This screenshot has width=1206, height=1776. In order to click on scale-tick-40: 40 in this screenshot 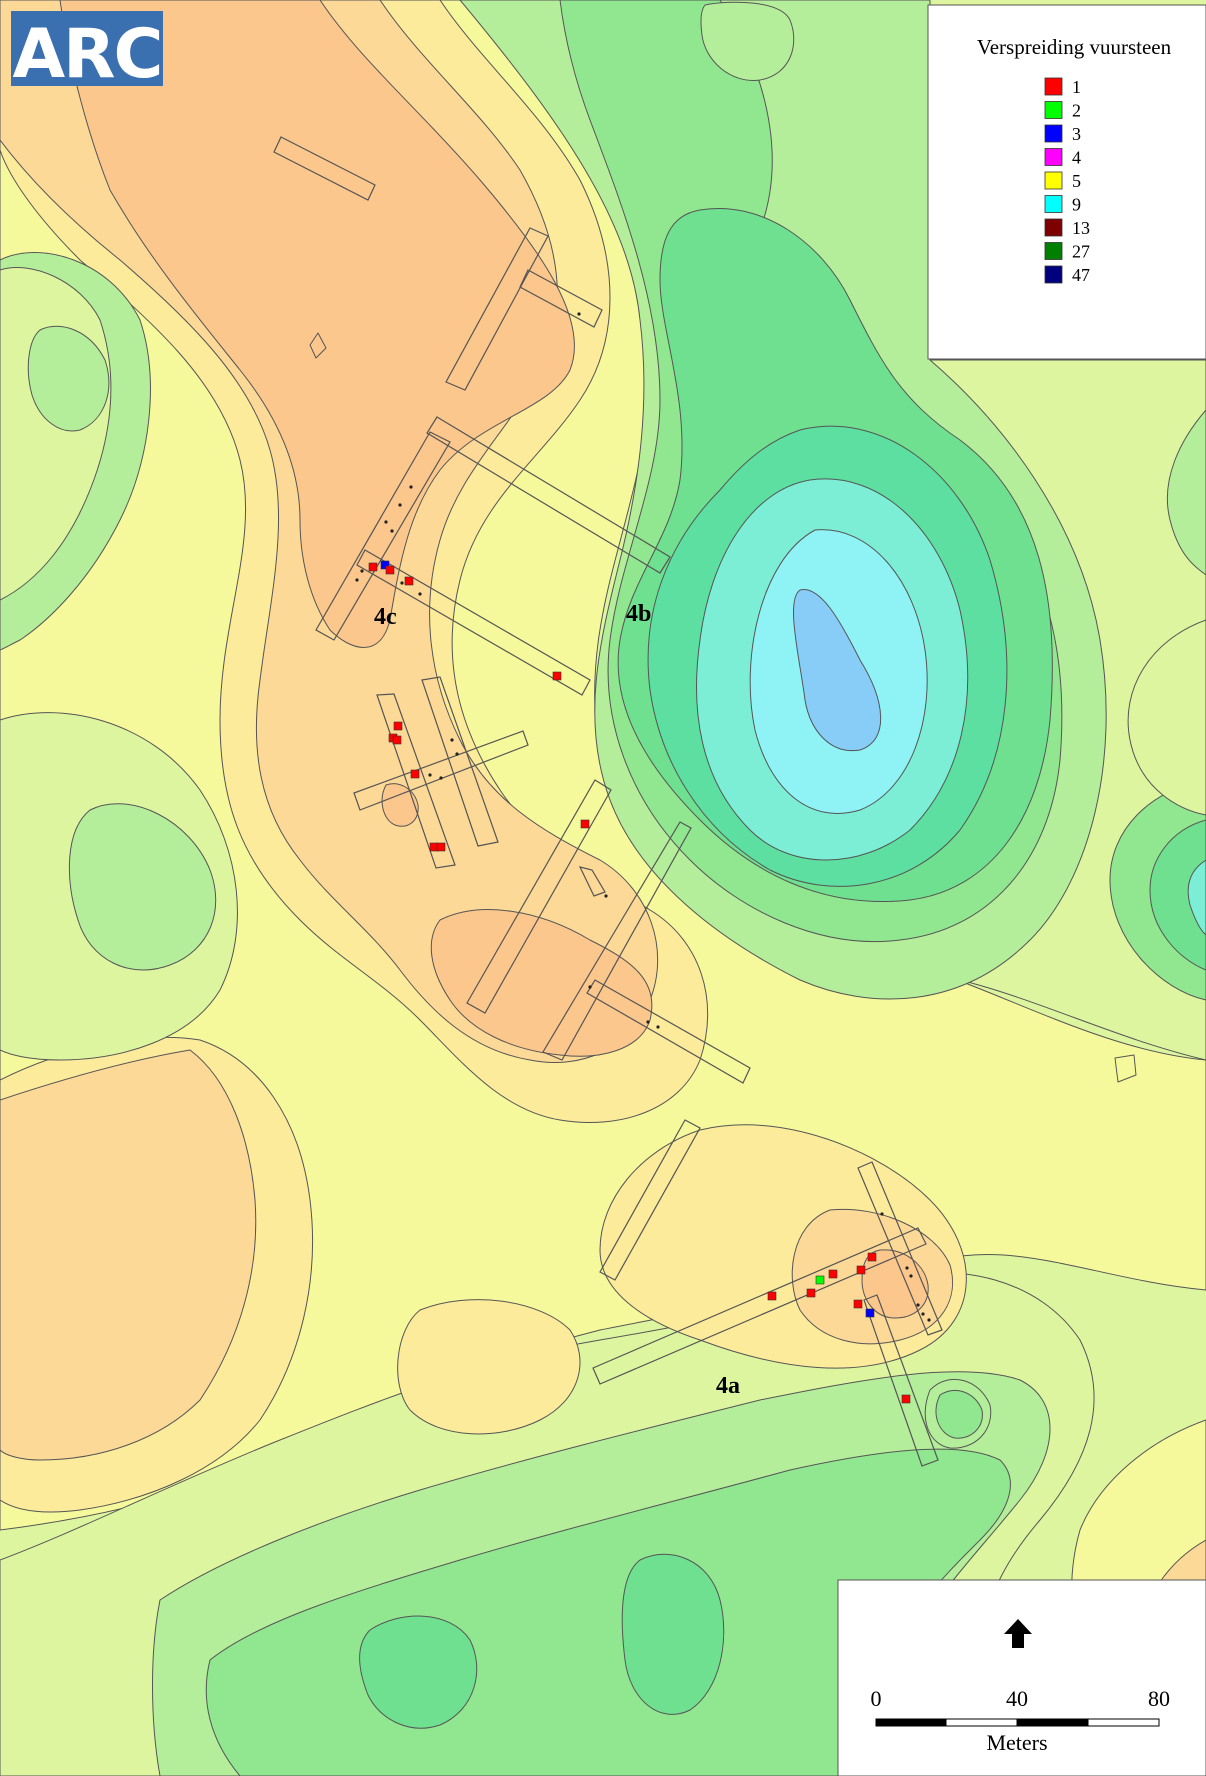, I will do `click(1017, 1698)`.